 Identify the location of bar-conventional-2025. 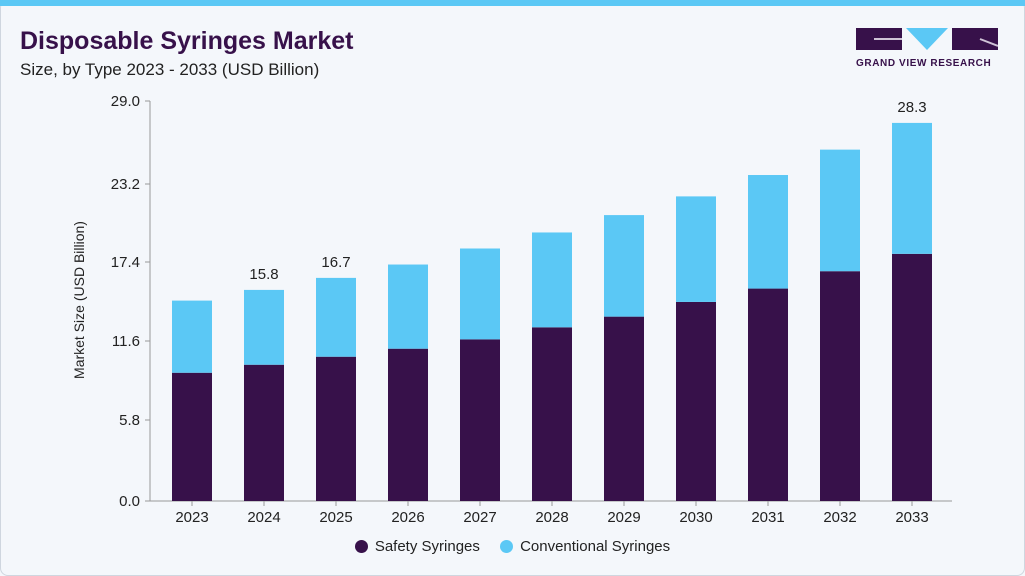
(336, 317).